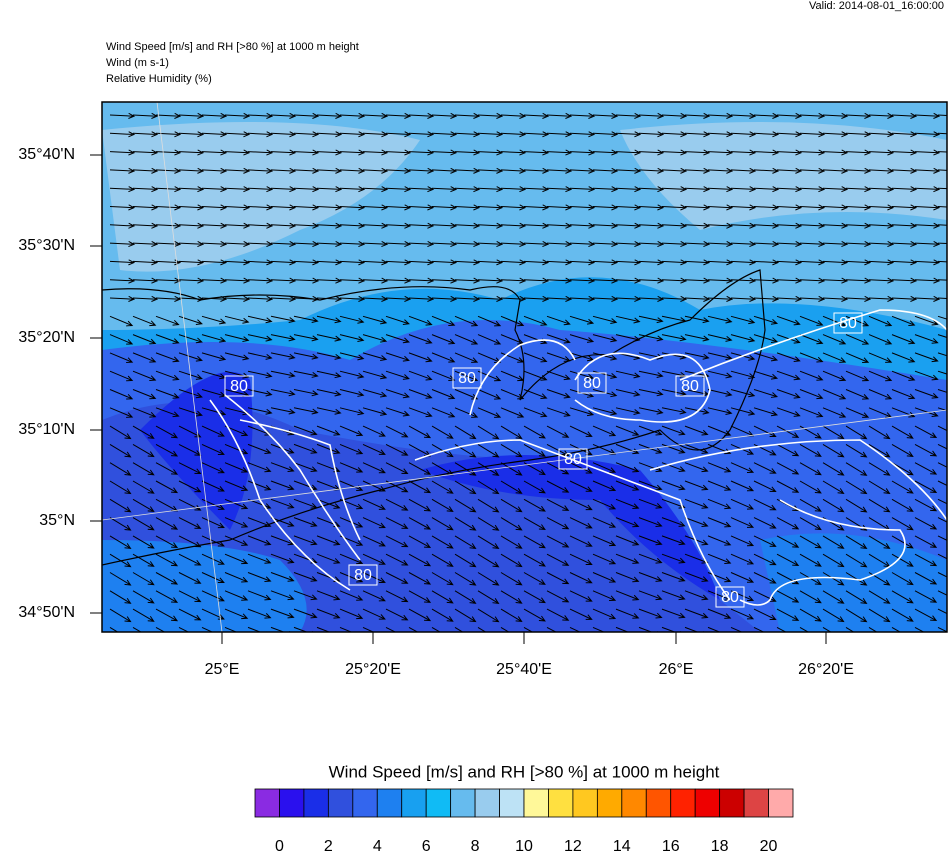 The height and width of the screenshot is (854, 948). What do you see at coordinates (475, 846) in the screenshot?
I see `colorbar-label: 8` at bounding box center [475, 846].